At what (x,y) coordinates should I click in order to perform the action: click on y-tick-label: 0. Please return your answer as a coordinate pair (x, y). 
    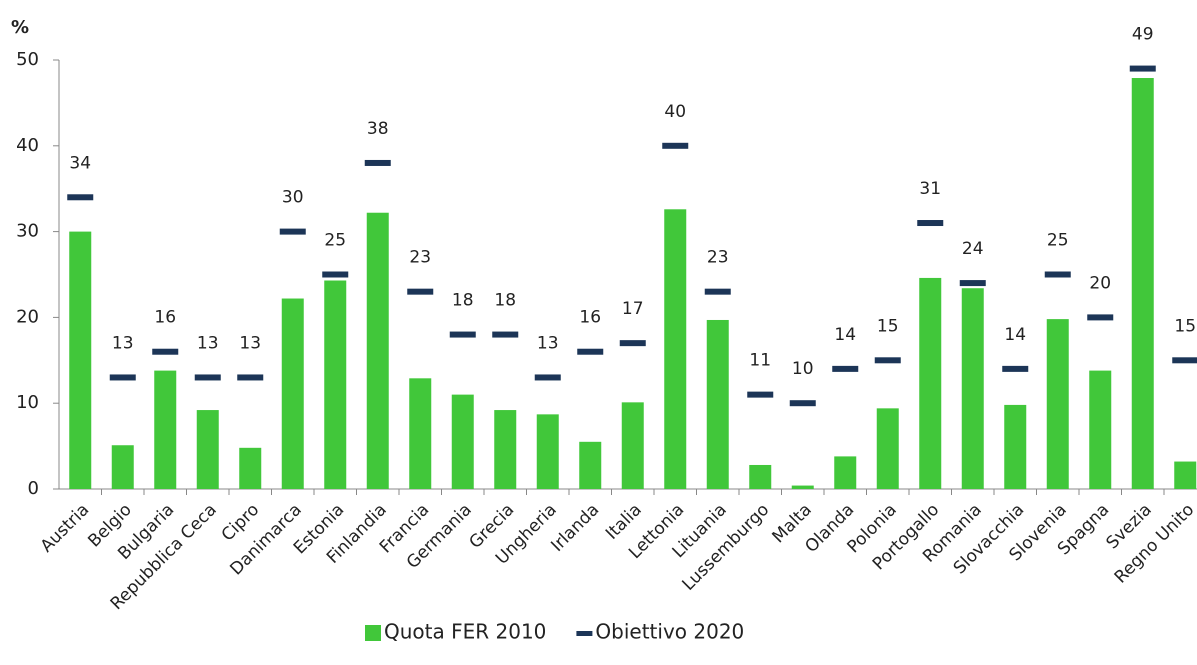
    Looking at the image, I should click on (33, 488).